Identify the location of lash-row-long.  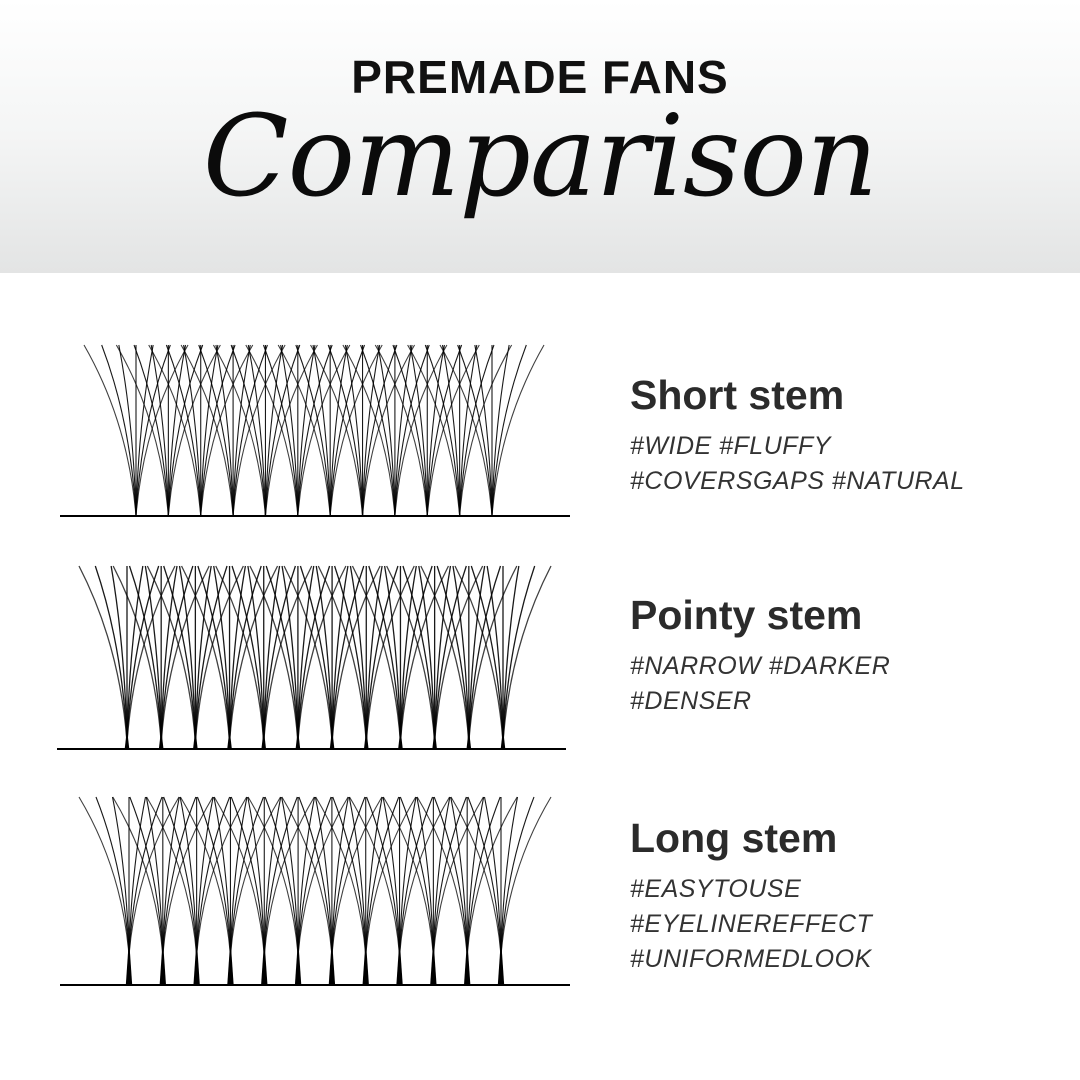
(315, 891).